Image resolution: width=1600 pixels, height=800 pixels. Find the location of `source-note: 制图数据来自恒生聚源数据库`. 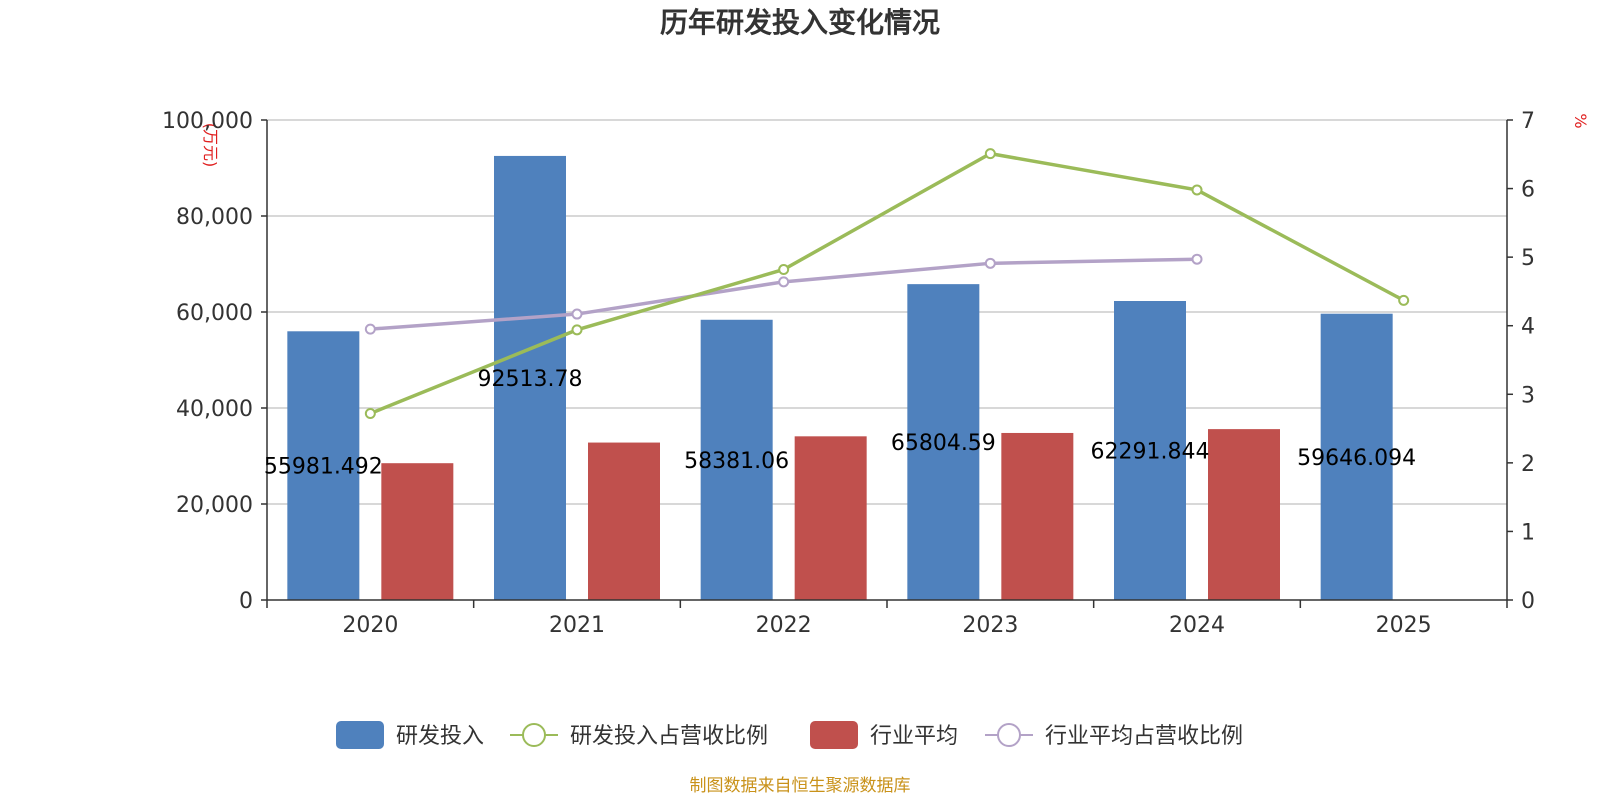

source-note: 制图数据来自恒生聚源数据库 is located at coordinates (800, 786).